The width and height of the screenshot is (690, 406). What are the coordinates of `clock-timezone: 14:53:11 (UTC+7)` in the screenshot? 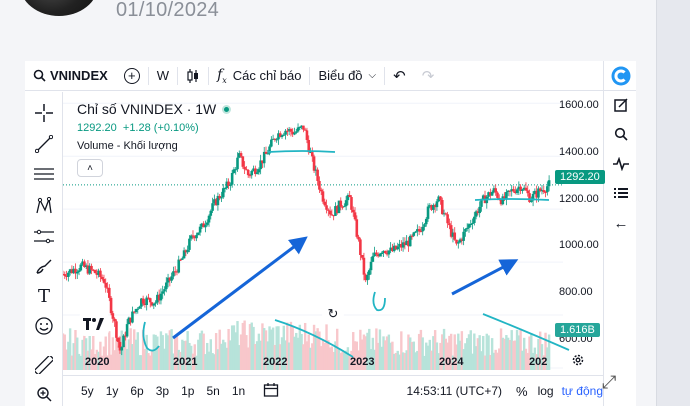 It's located at (454, 391).